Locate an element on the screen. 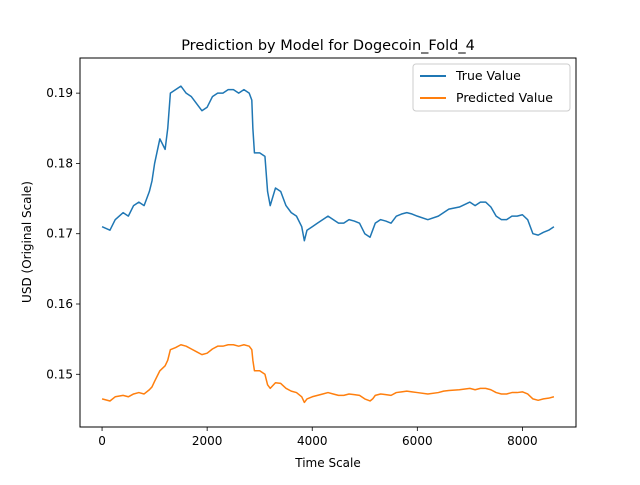 This screenshot has height=485, width=640. y-tick-label: 0.17 is located at coordinates (59, 234).